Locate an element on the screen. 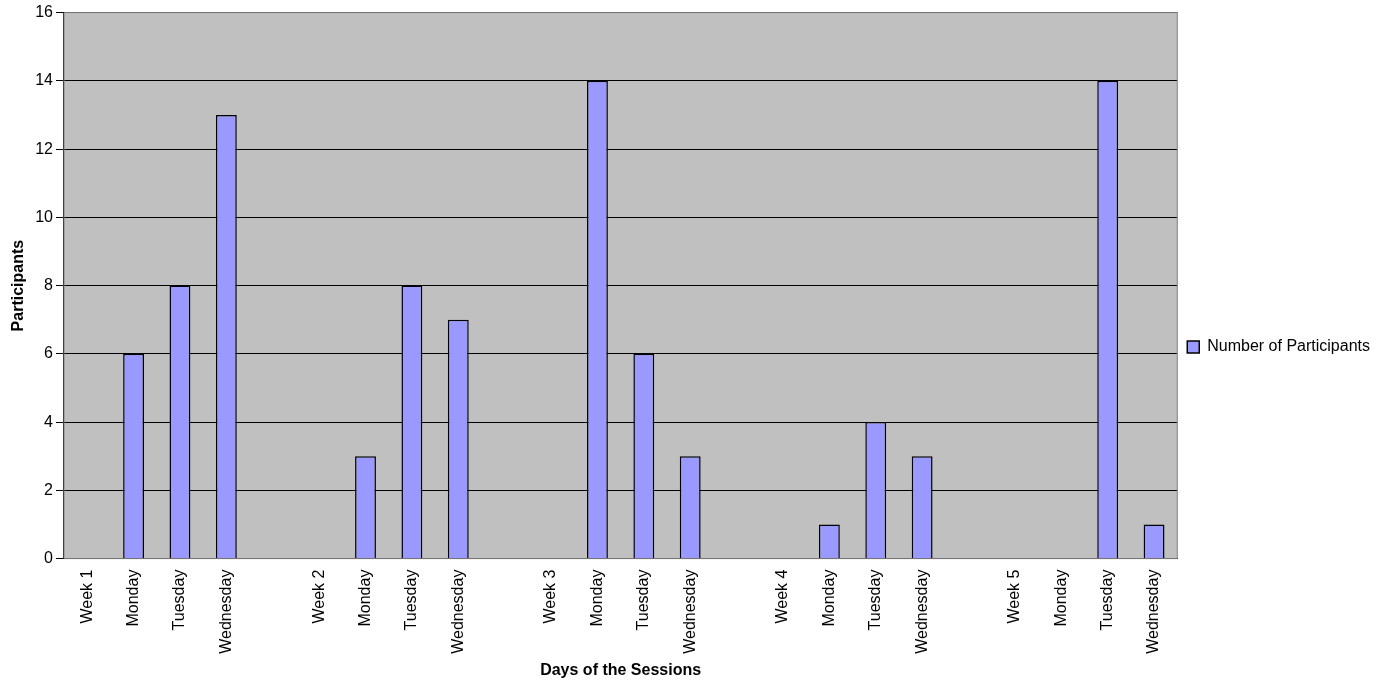  x-tick-label: Week 5 is located at coordinates (1014, 596).